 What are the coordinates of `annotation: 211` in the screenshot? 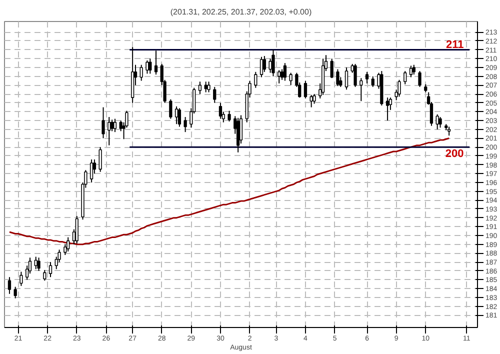 It's located at (455, 44).